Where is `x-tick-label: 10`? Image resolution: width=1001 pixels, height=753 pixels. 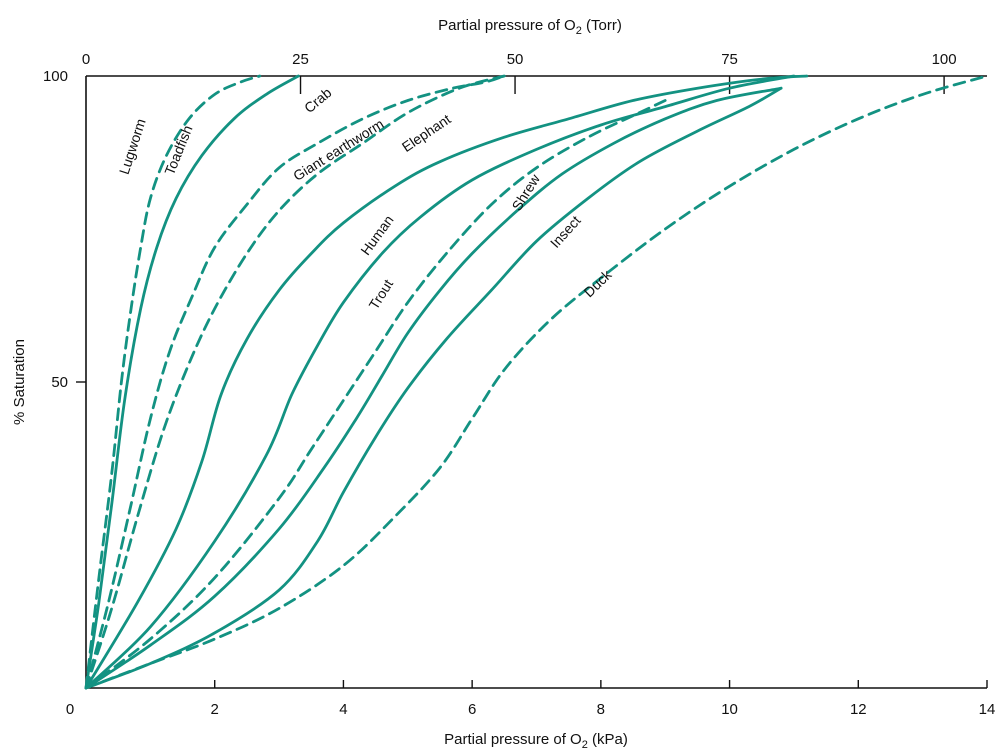
x-tick-label: 10 is located at coordinates (729, 709).